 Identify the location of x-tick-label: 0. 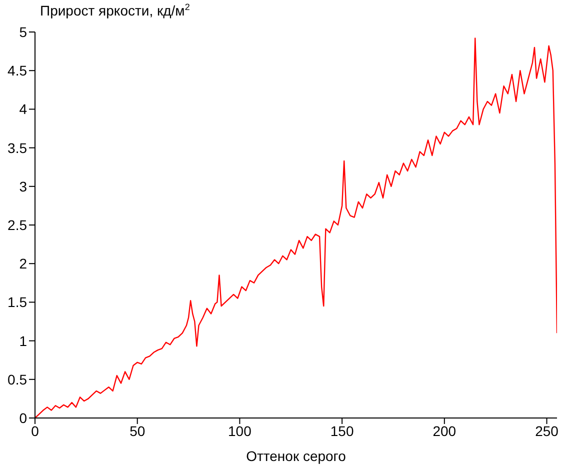
(35, 430).